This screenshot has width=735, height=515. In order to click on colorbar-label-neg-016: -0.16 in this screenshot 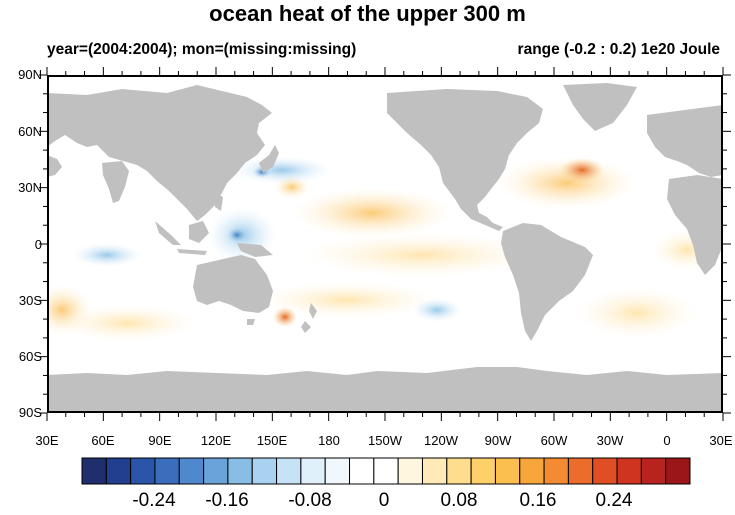, I will do `click(227, 500)`.